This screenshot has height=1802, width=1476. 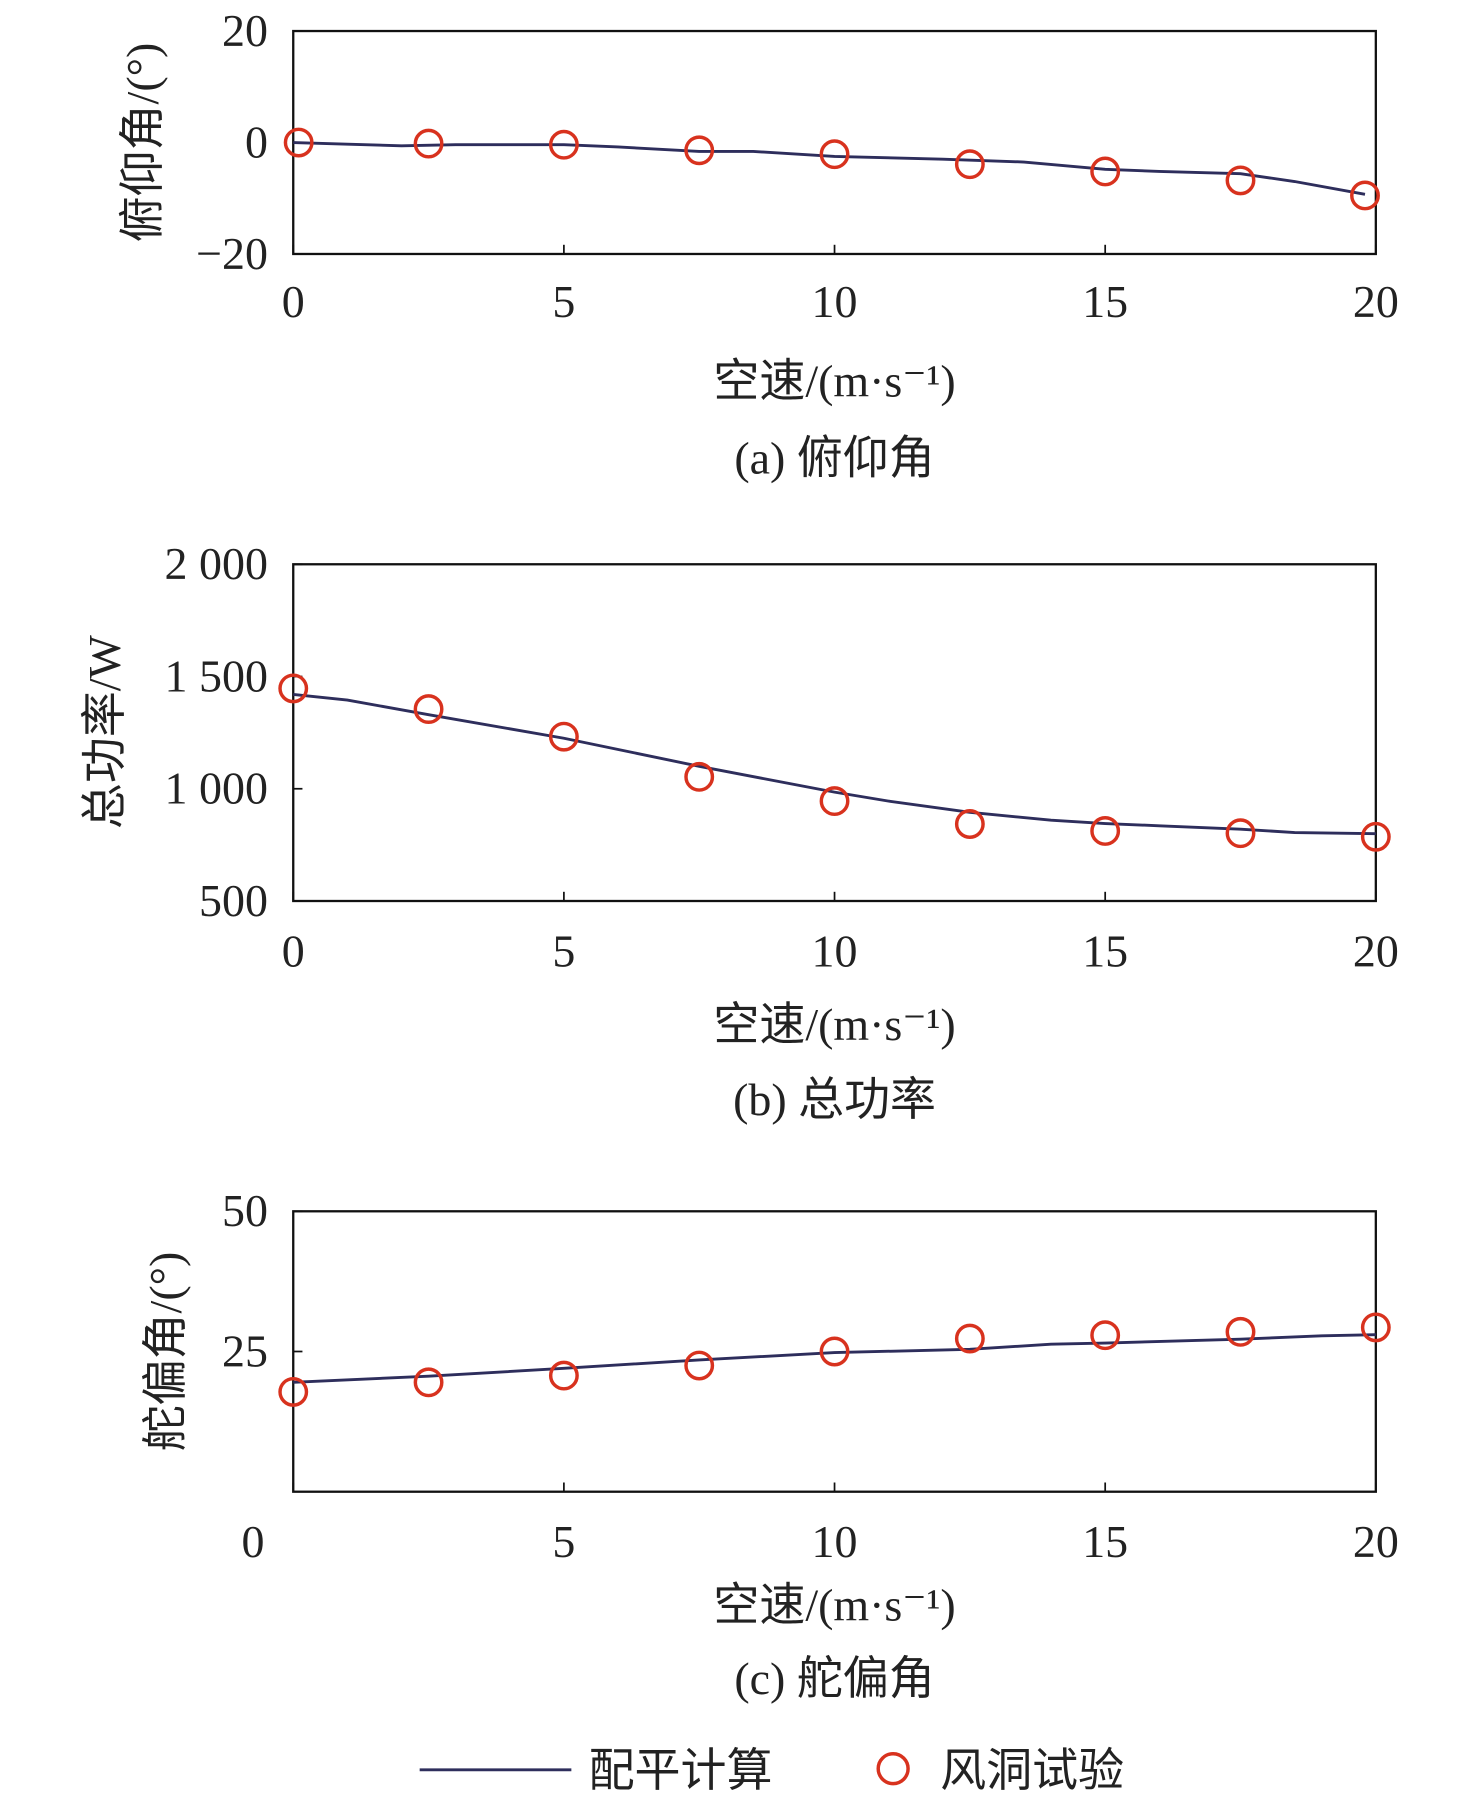 I want to click on y-axis-label: 俯仰角/(°), so click(x=142, y=143).